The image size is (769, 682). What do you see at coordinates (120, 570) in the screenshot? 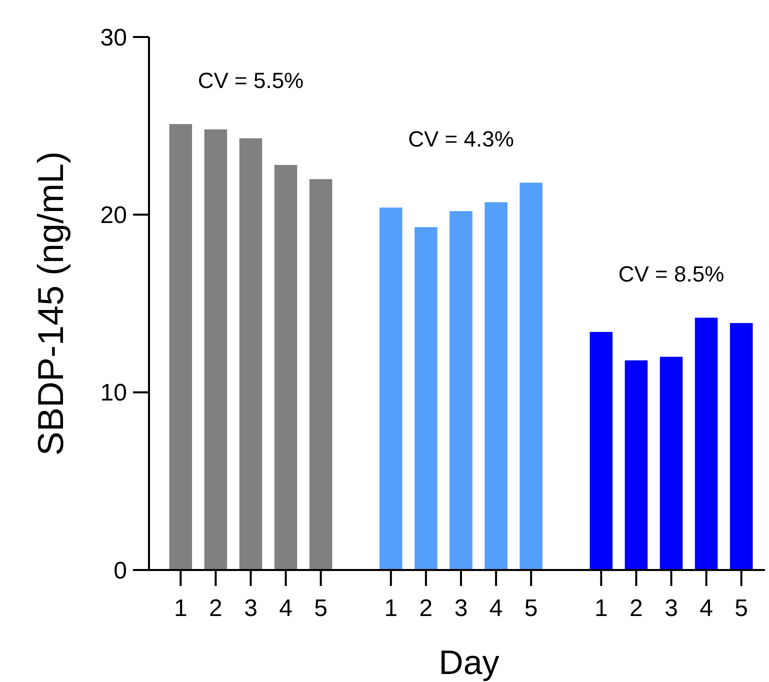
I see `y-tick-label: 0` at bounding box center [120, 570].